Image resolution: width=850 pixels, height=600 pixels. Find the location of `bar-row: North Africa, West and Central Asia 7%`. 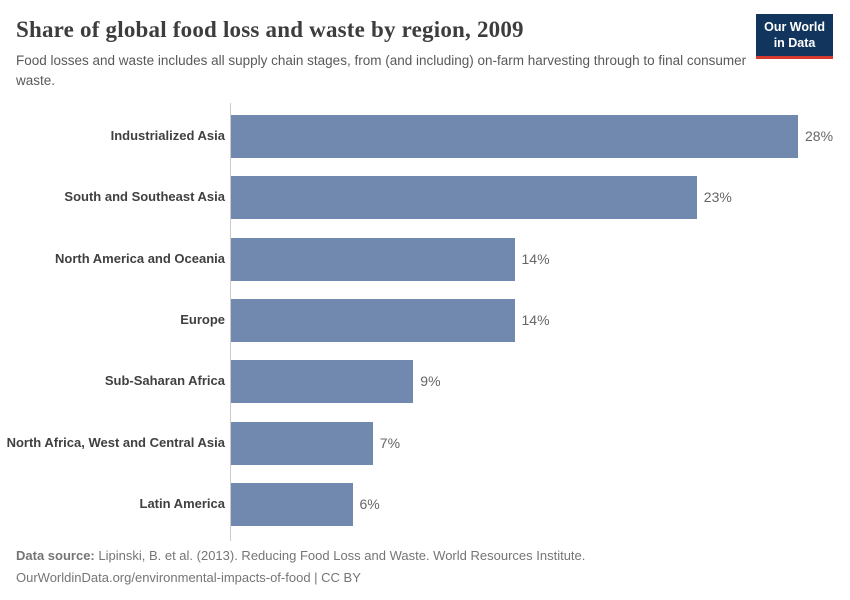

bar-row: North Africa, West and Central Asia 7% is located at coordinates (425, 452).